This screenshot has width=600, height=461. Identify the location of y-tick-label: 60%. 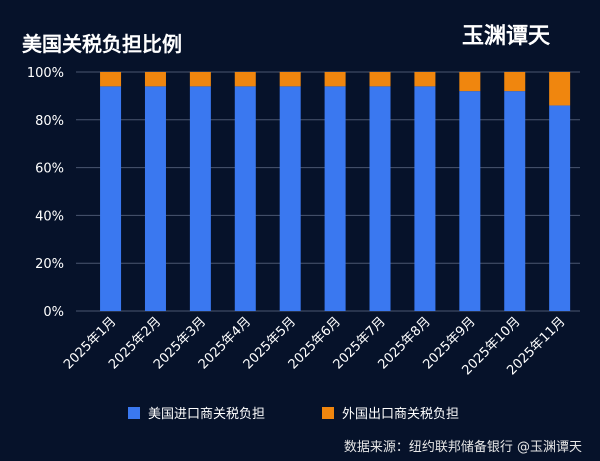
(49, 169).